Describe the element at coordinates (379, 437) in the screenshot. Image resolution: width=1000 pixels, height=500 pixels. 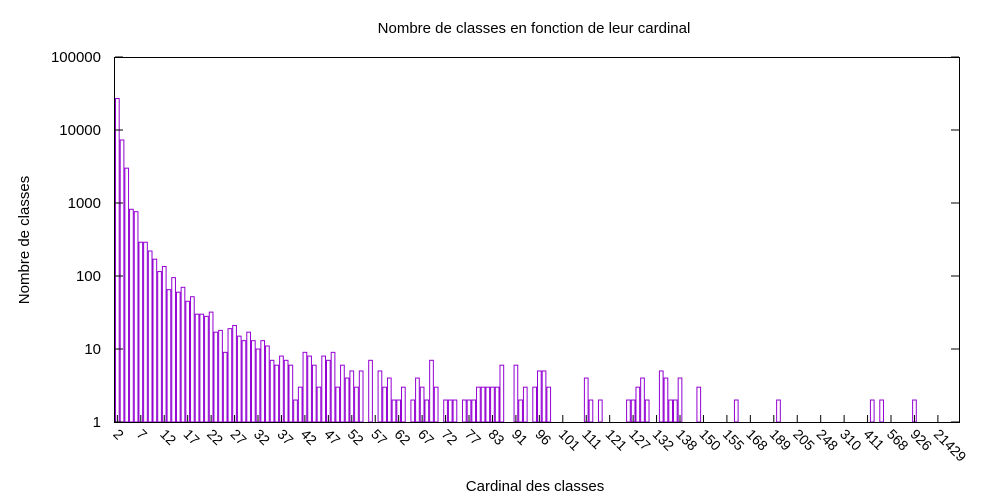
I see `x-tick-label: 57` at that location.